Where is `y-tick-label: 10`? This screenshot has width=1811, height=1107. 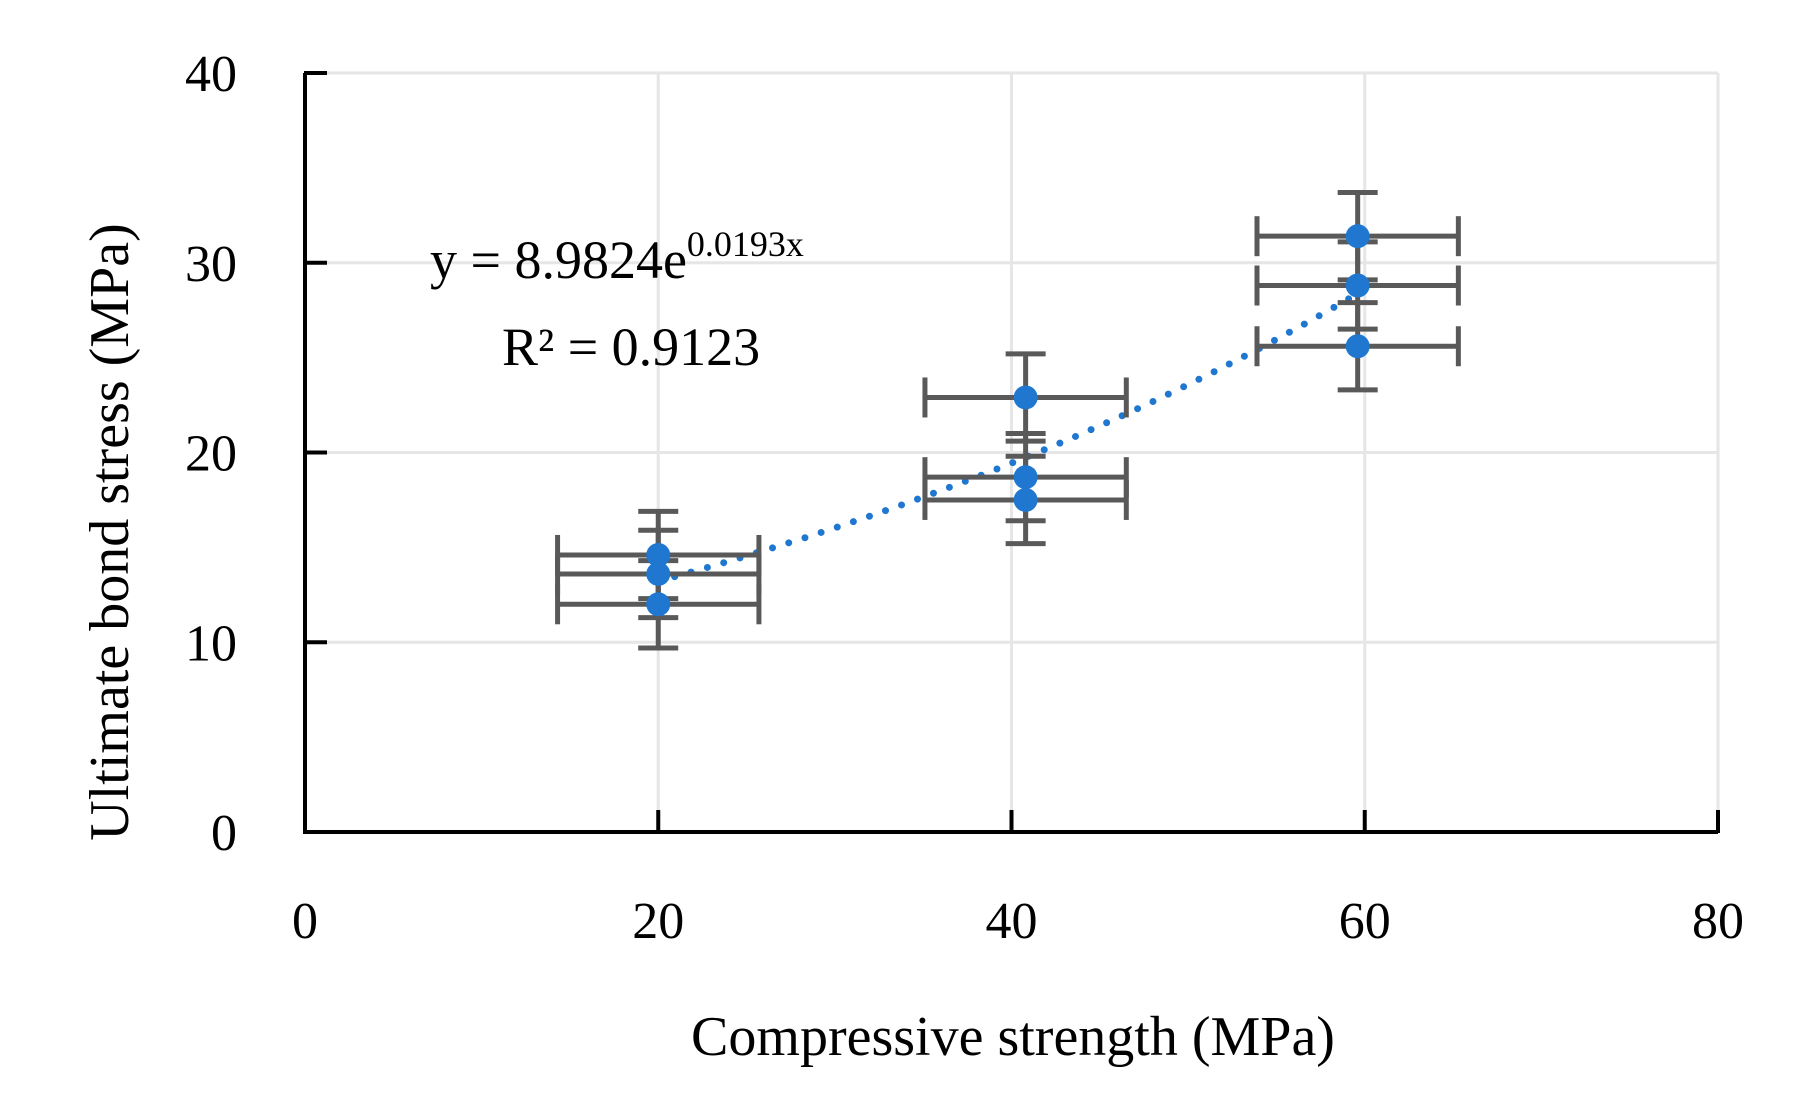
y-tick-label: 10 is located at coordinates (211, 643).